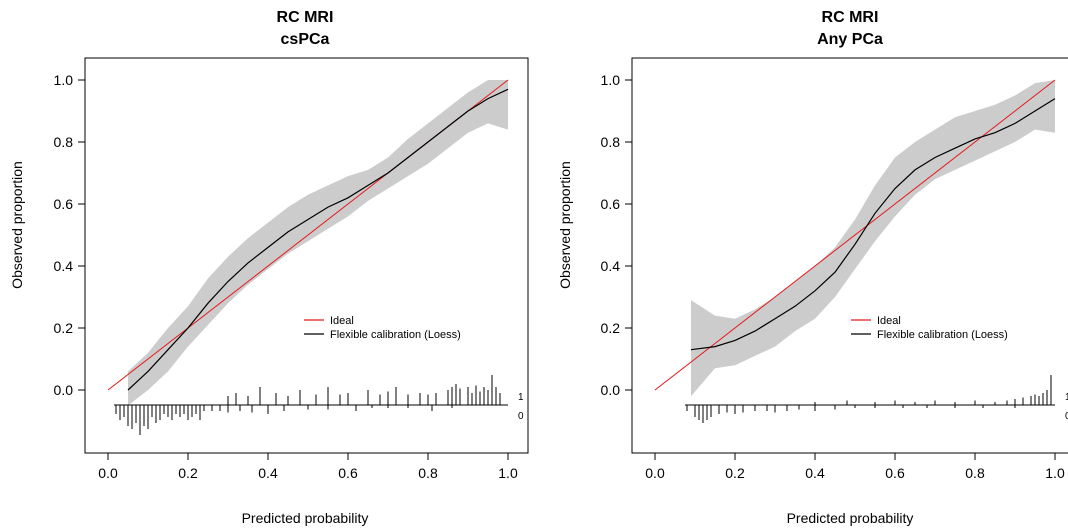  Describe the element at coordinates (850, 39) in the screenshot. I see `chart-subtitle: Any PCa` at that location.